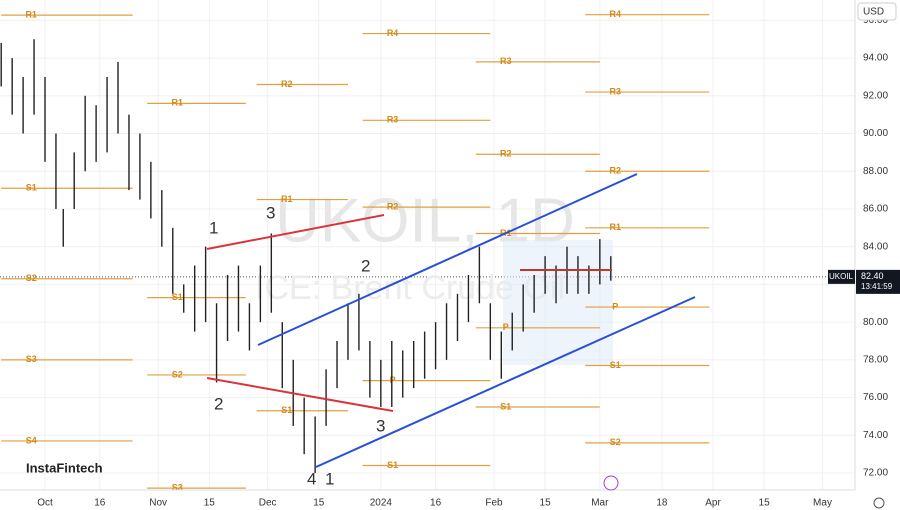  I want to click on x-tick-label: Oct, so click(45, 503).